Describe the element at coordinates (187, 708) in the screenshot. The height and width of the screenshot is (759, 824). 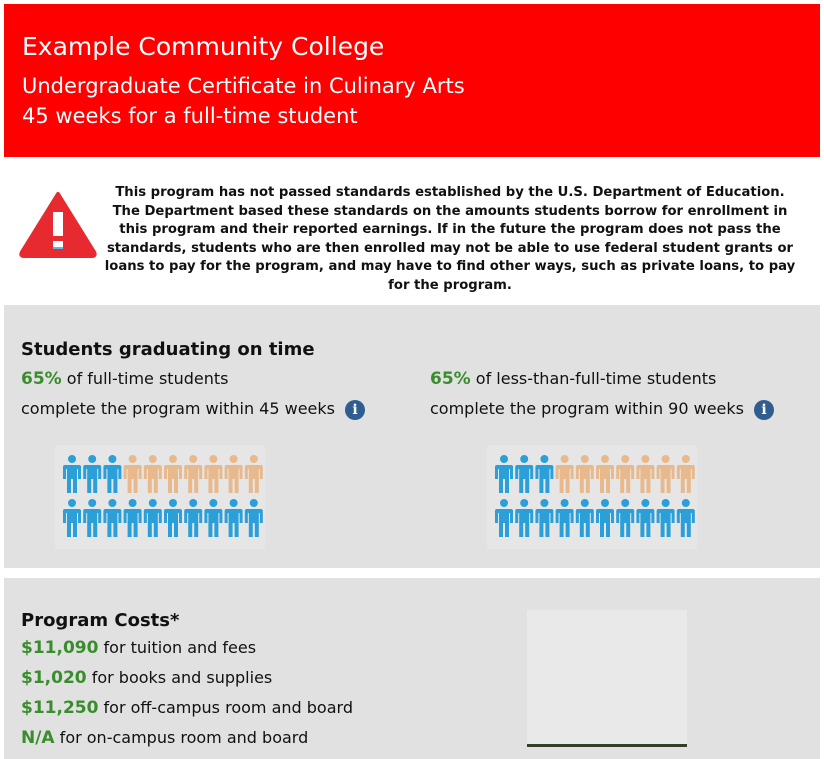
I see `cost-item: $11,250 for off-campus room and board` at that location.